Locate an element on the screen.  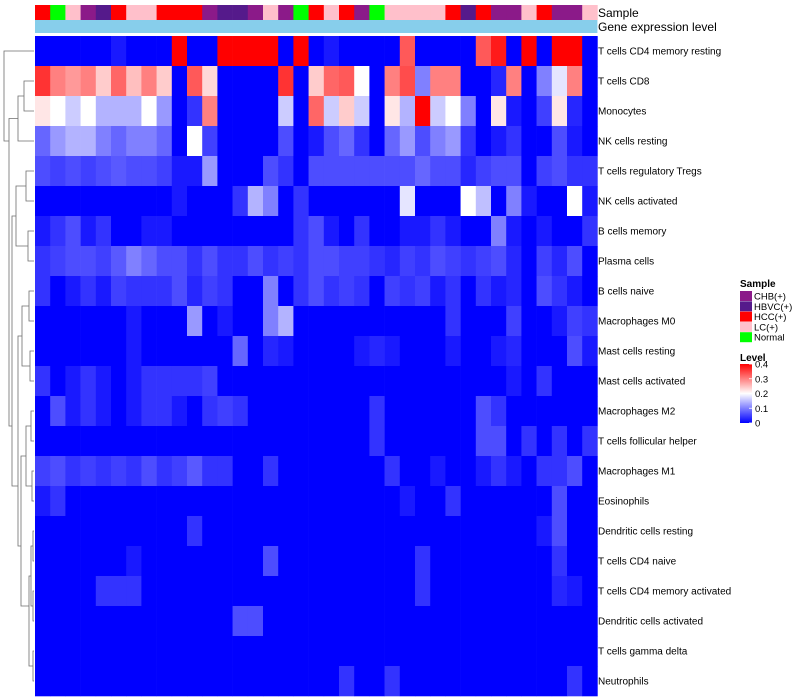
row-label: B cells naive is located at coordinates (626, 292).